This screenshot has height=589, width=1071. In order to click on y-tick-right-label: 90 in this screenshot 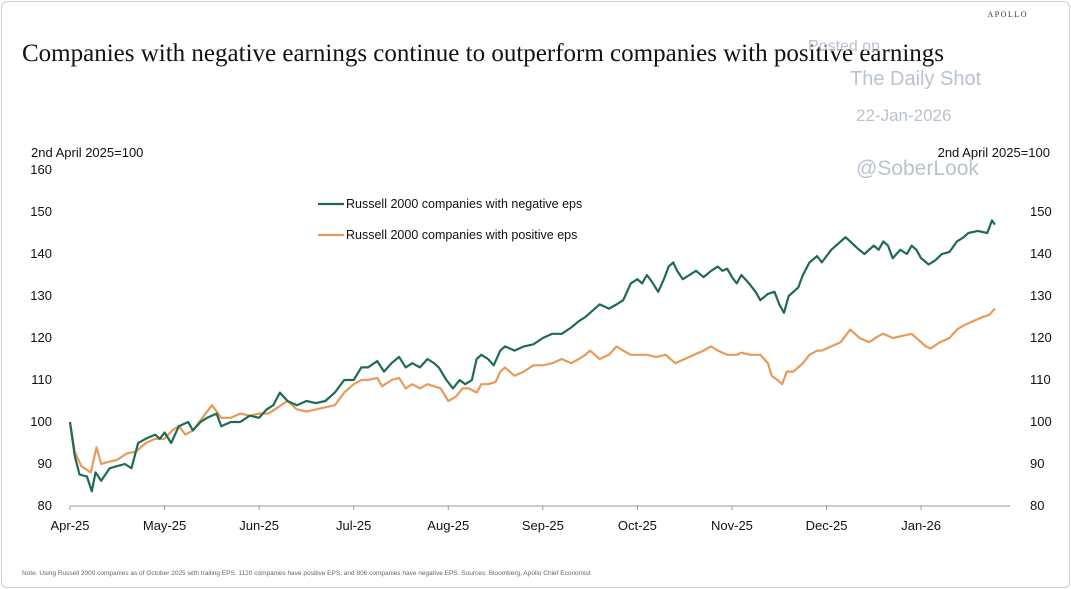, I will do `click(1037, 463)`.